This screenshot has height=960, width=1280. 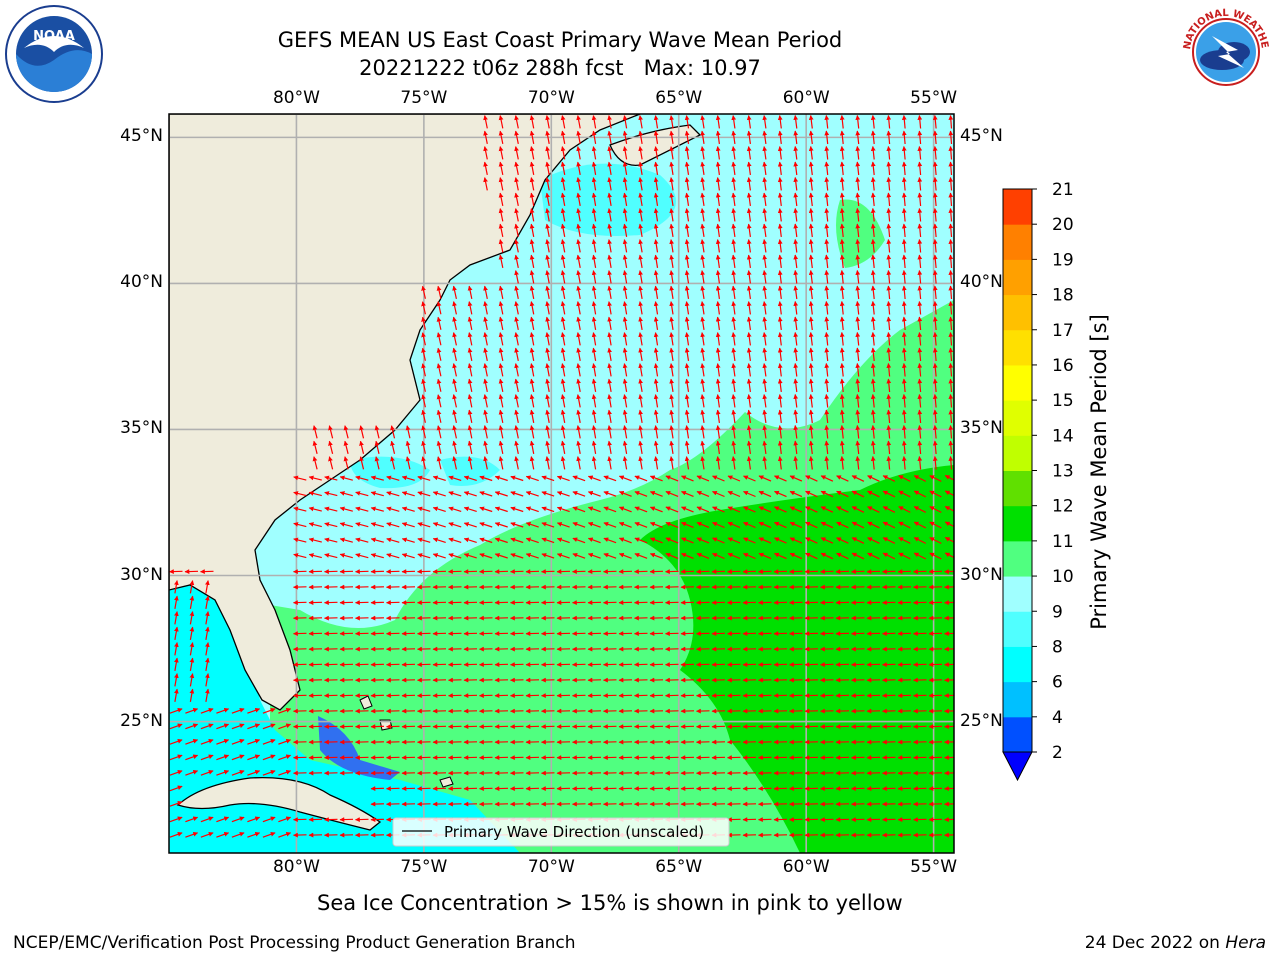 I want to click on colorbar-tick-label: 2, so click(x=1057, y=753).